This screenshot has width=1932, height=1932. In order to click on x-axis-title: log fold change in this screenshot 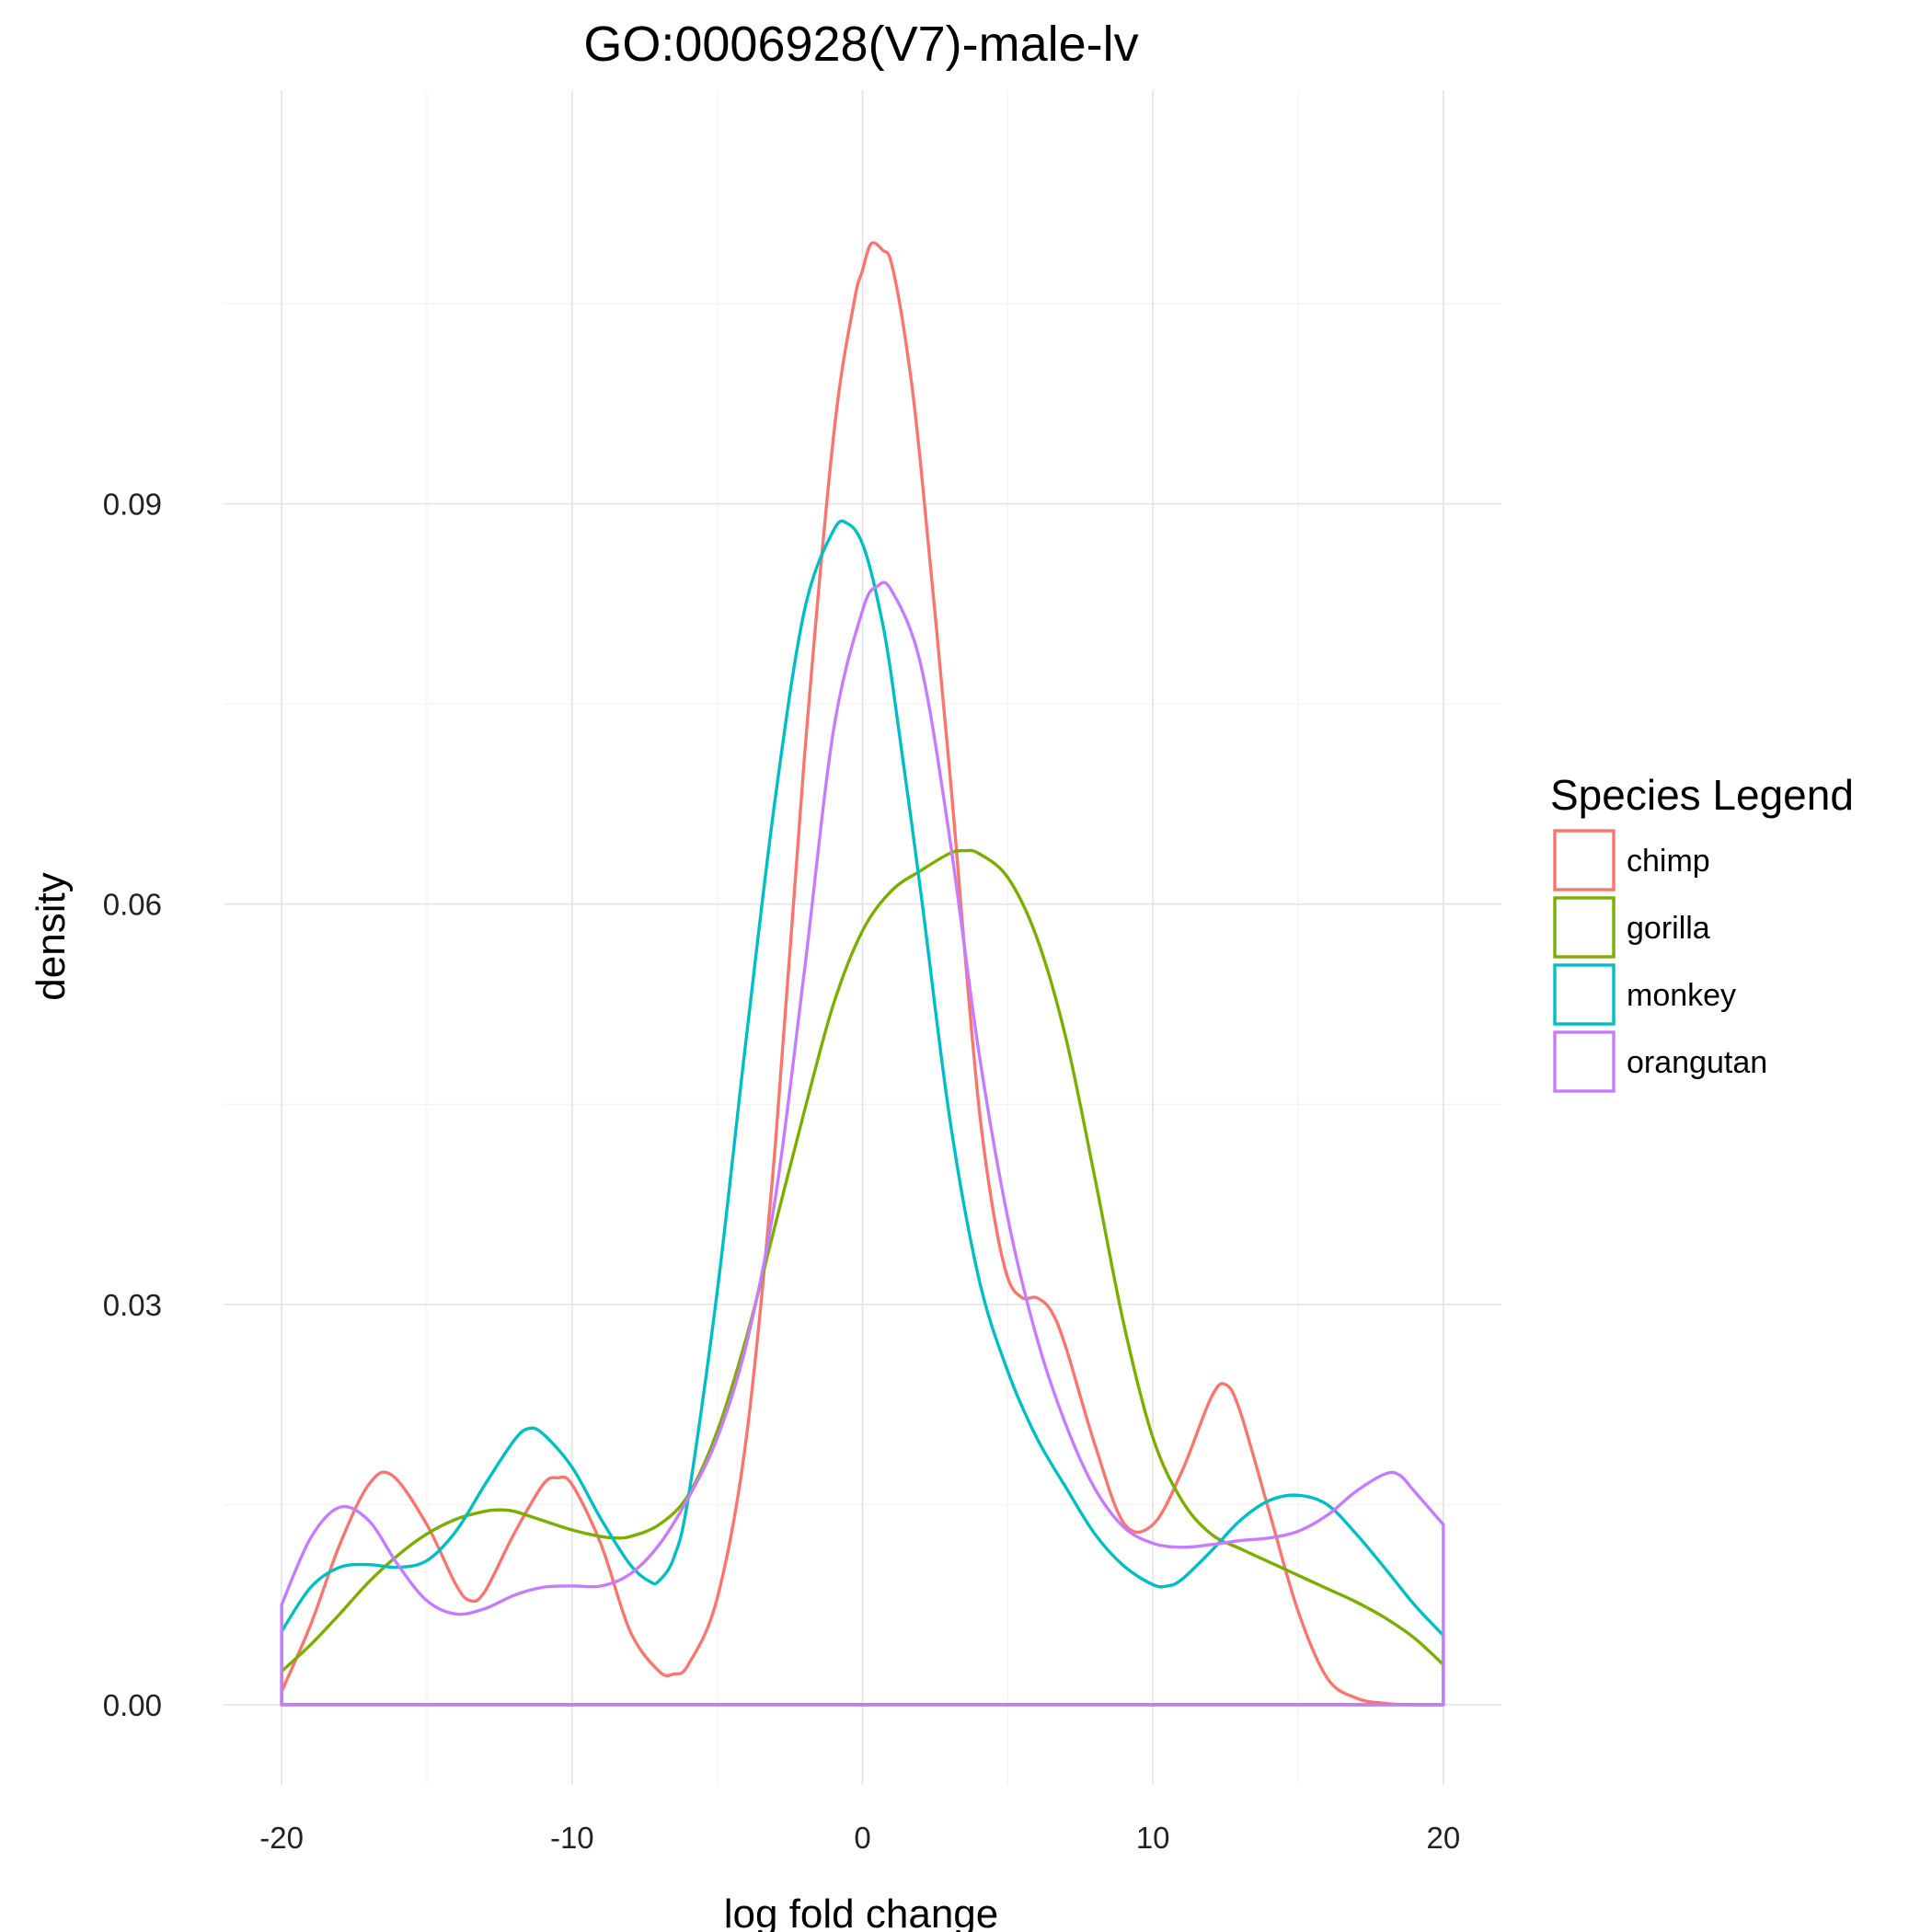, I will do `click(861, 1912)`.